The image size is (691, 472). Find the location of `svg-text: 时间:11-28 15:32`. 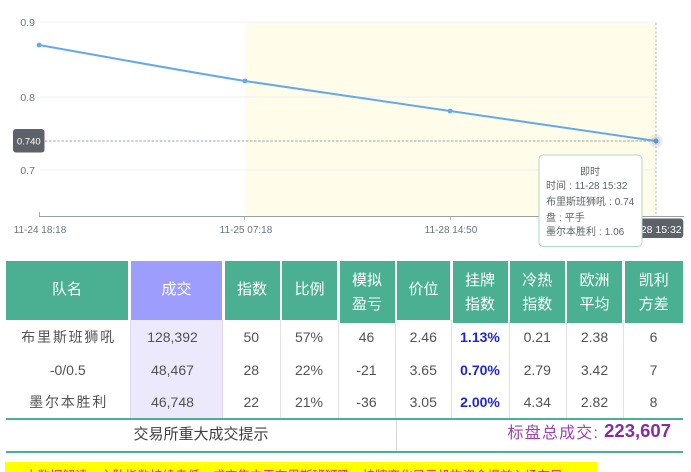

svg-text: 时间:11-28 15:32 is located at coordinates (587, 185).